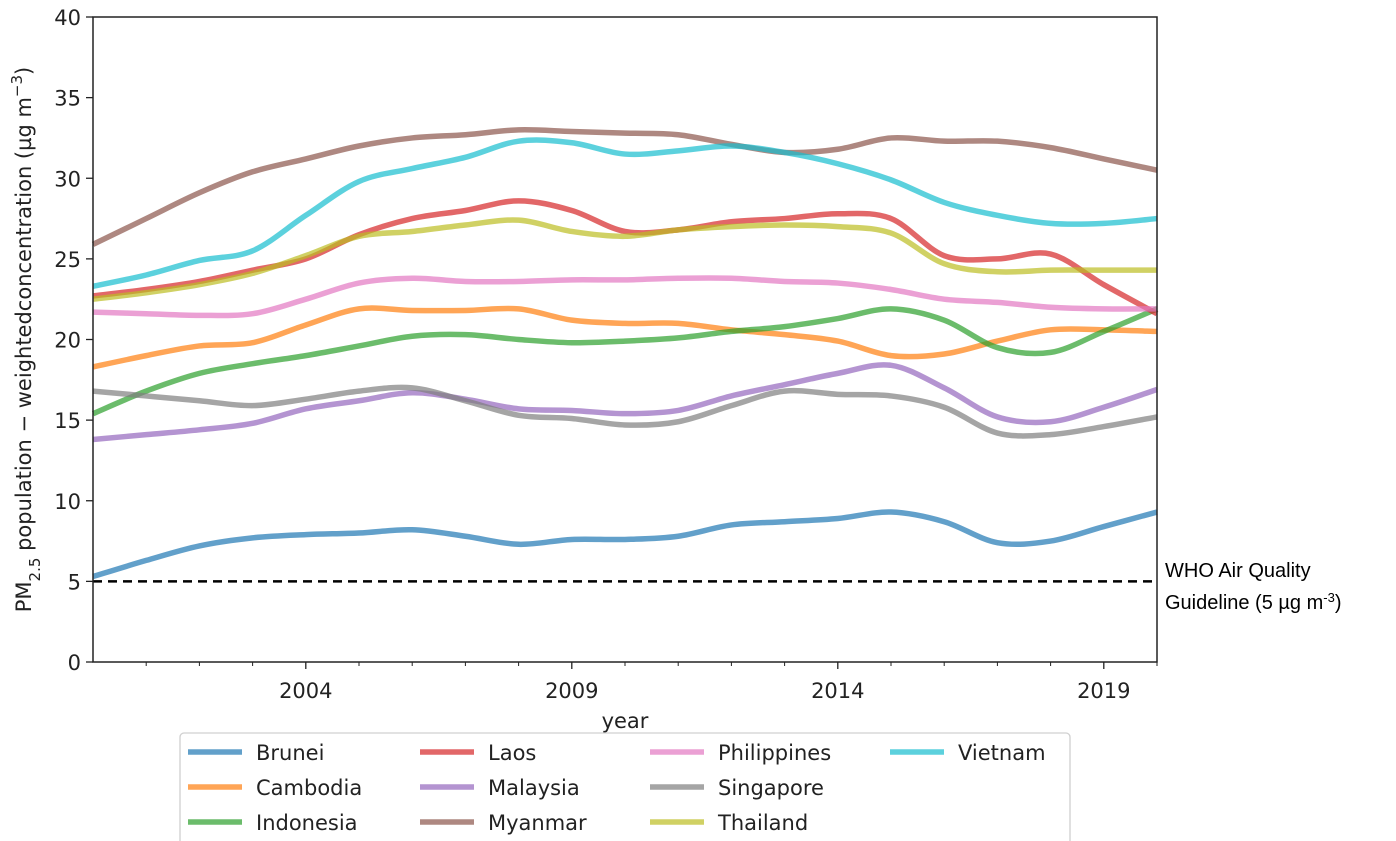 This screenshot has width=1396, height=841. Describe the element at coordinates (771, 788) in the screenshot. I see `legend-label: Singapore` at that location.